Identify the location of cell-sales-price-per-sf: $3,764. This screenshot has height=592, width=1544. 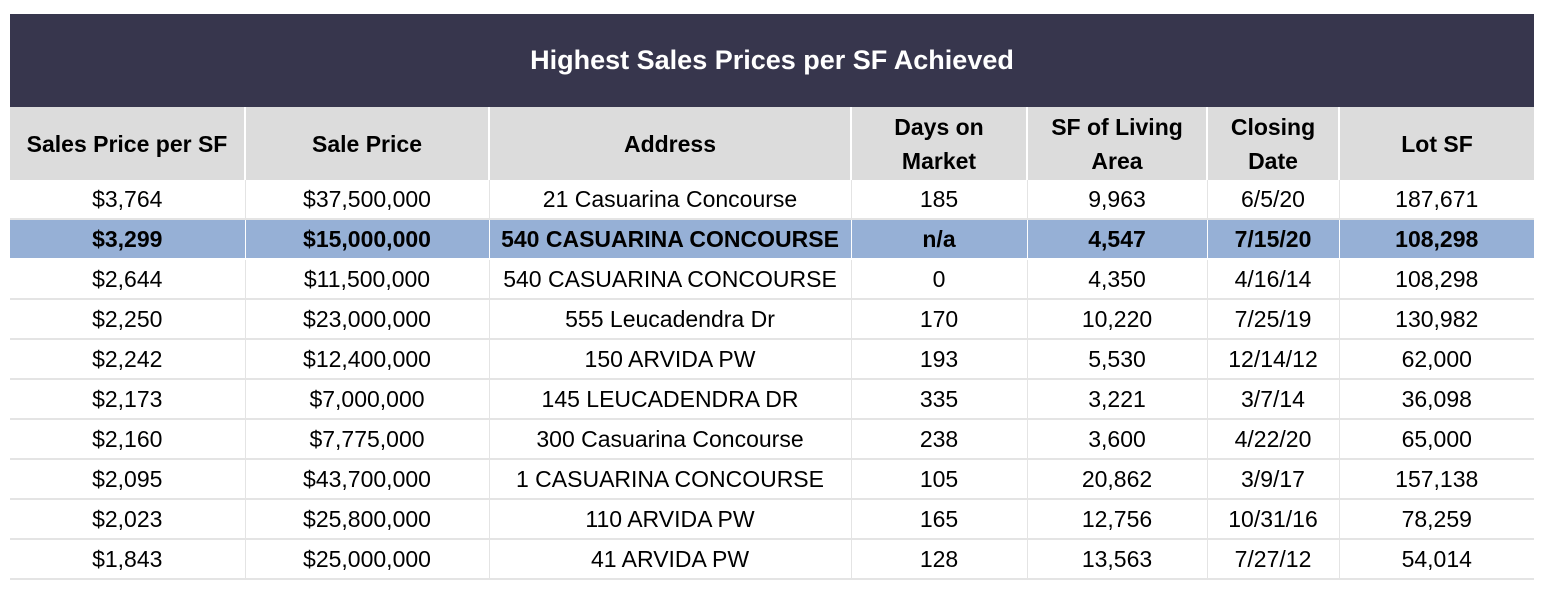
(127, 200).